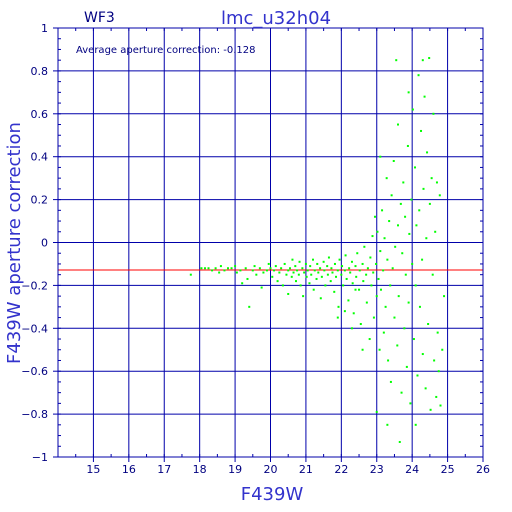 Image resolution: width=512 pixels, height=512 pixels. What do you see at coordinates (306, 469) in the screenshot?
I see `x-tick-label: 21` at bounding box center [306, 469].